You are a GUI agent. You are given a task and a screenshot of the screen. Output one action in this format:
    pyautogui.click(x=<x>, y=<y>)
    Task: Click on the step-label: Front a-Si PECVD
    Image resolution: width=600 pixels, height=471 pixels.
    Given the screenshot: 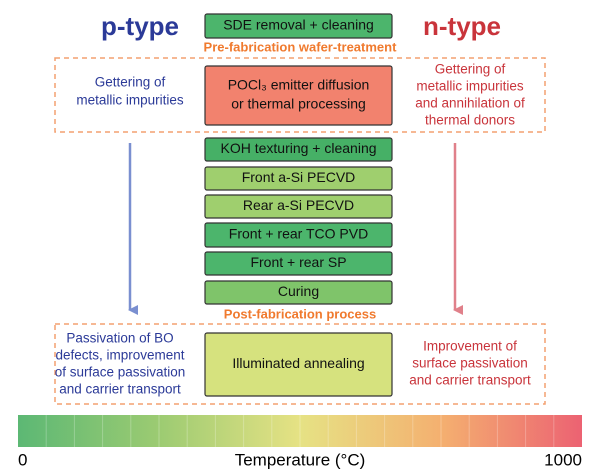 What is the action you would take?
    pyautogui.click(x=299, y=177)
    